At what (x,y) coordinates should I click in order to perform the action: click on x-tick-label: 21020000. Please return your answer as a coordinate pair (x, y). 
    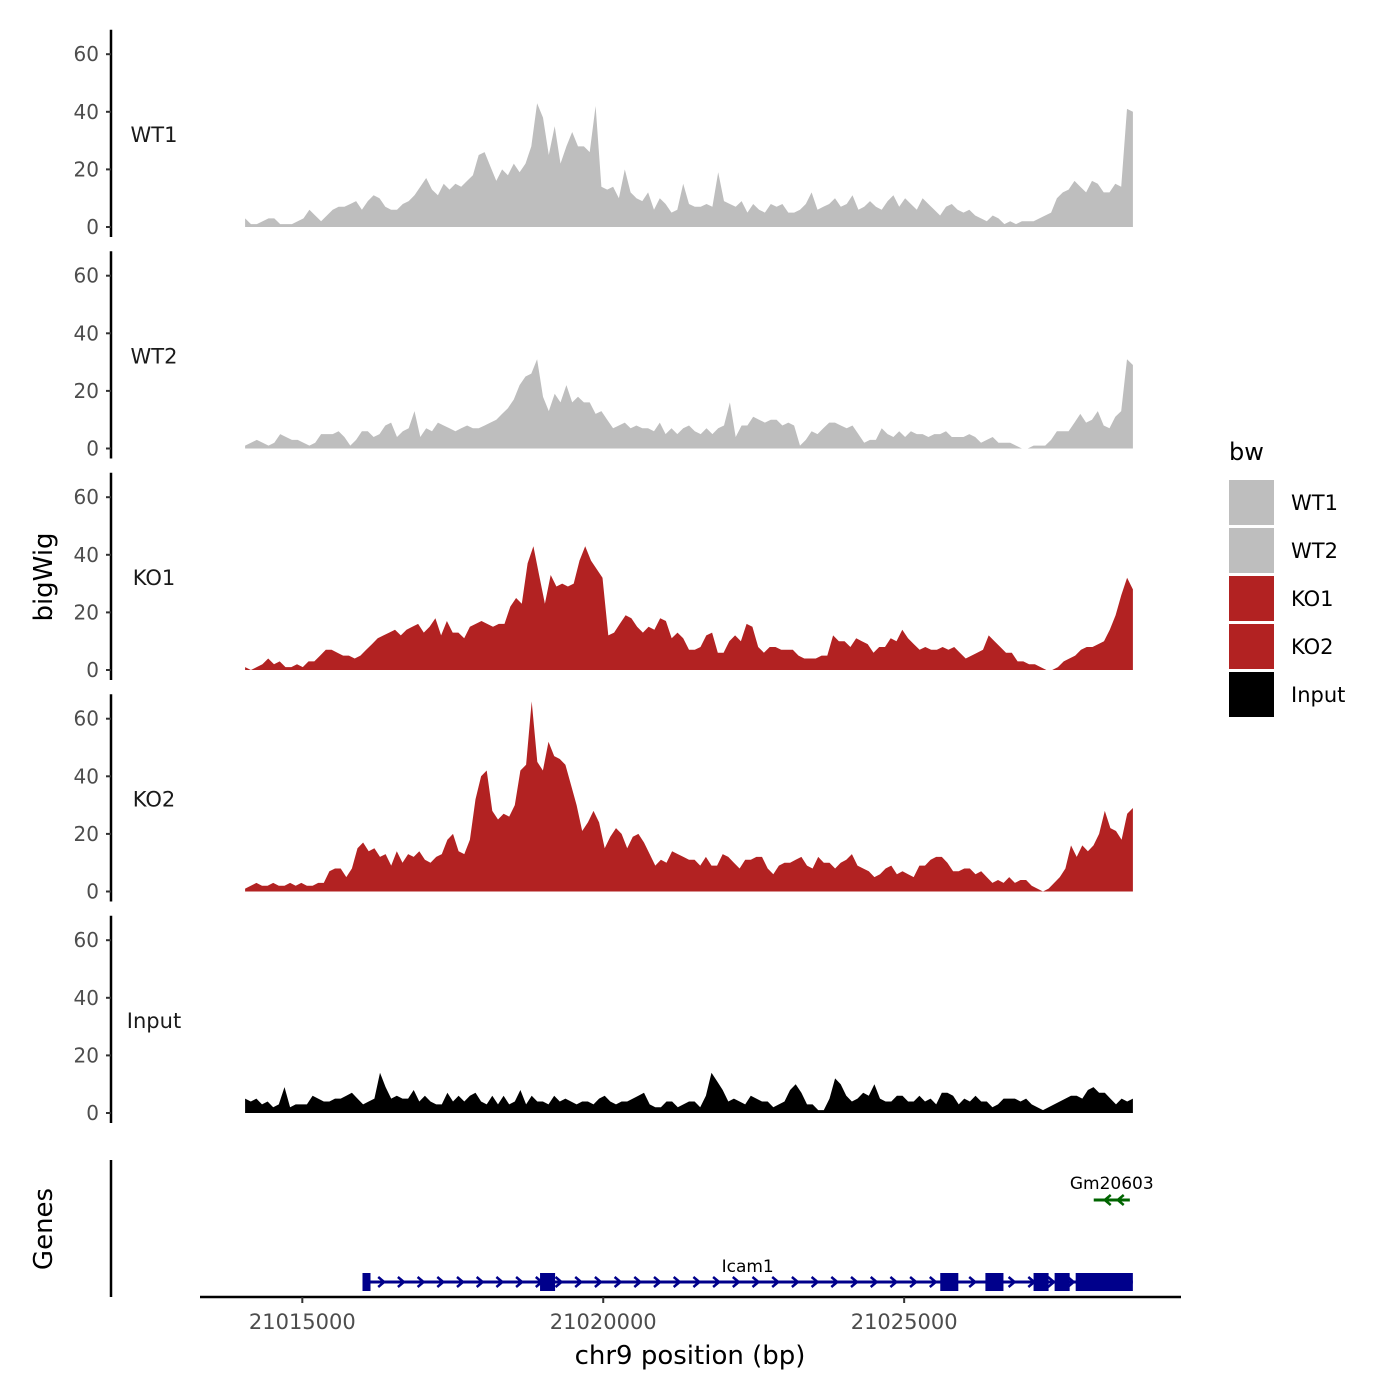
    Looking at the image, I should click on (603, 1322).